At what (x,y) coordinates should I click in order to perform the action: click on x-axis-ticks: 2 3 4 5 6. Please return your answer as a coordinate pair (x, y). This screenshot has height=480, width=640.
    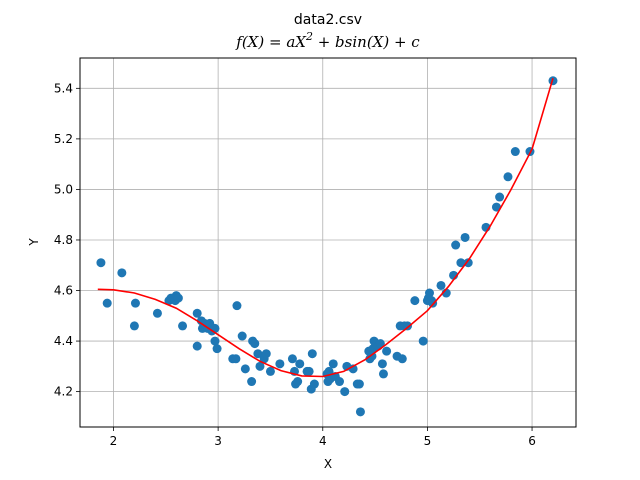
    Looking at the image, I should click on (323, 437).